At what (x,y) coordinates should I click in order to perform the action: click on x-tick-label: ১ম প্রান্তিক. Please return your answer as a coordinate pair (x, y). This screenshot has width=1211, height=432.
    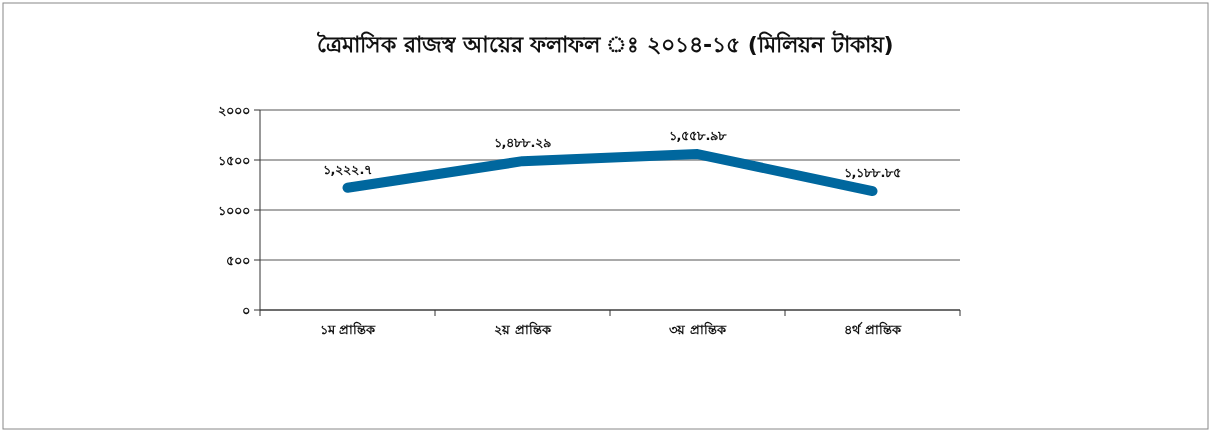
    Looking at the image, I should click on (348, 329).